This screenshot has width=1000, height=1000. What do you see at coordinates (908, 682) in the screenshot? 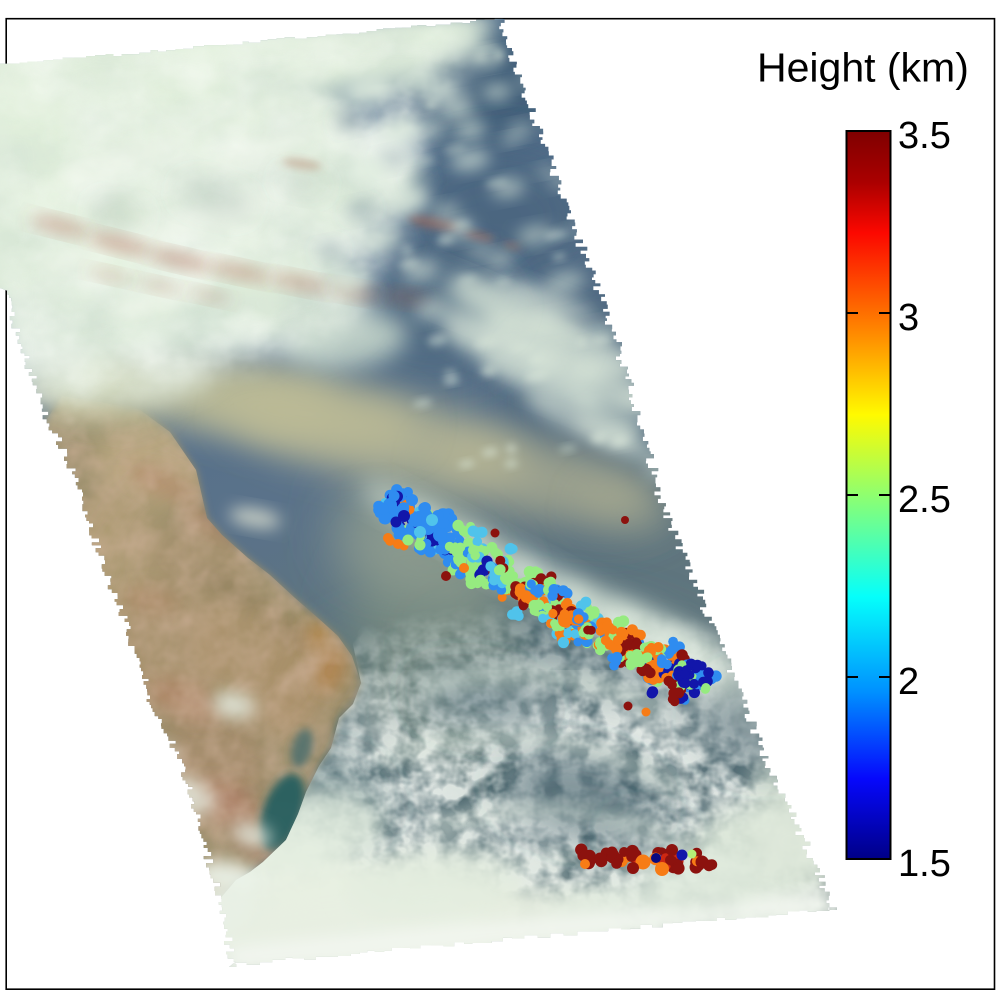
I see `svg-text: 2` at bounding box center [908, 682].